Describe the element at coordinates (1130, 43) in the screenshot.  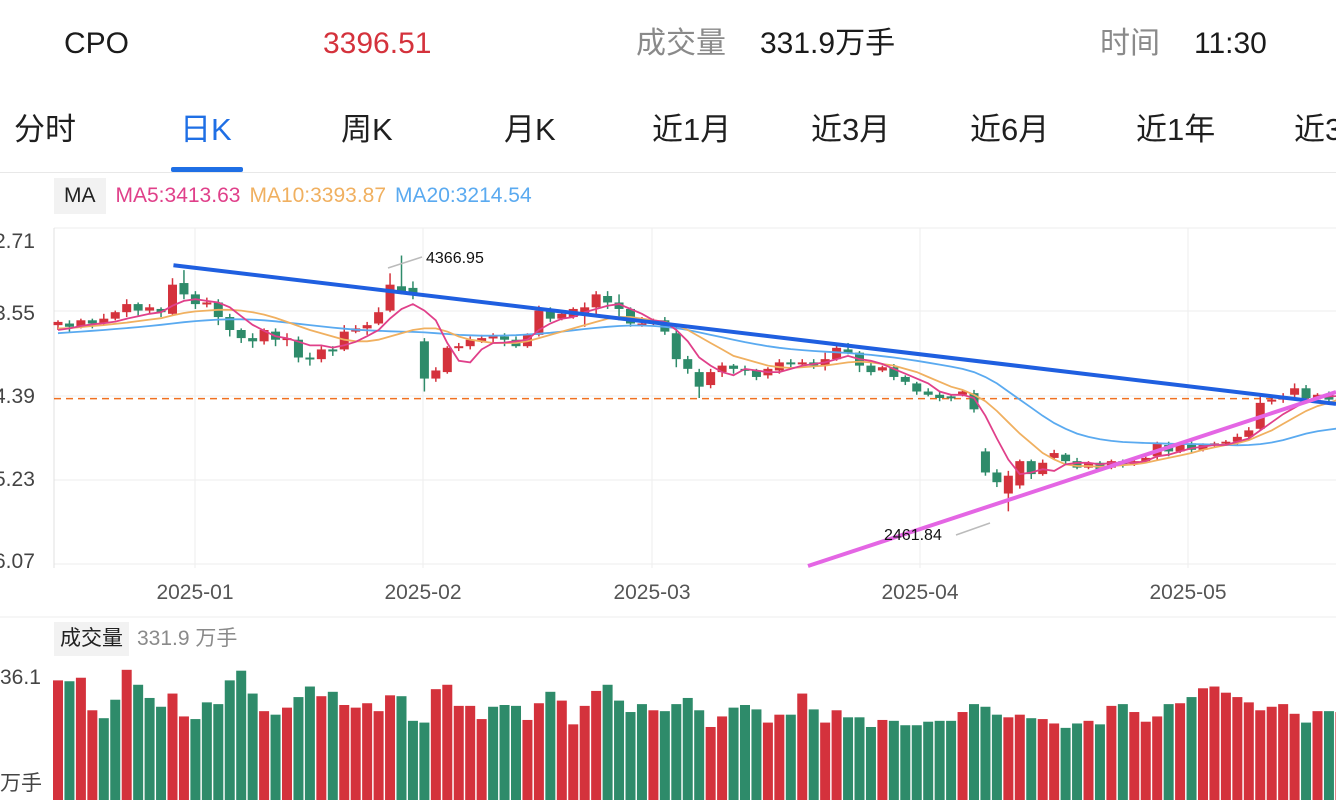
I see `time-label: 时间` at that location.